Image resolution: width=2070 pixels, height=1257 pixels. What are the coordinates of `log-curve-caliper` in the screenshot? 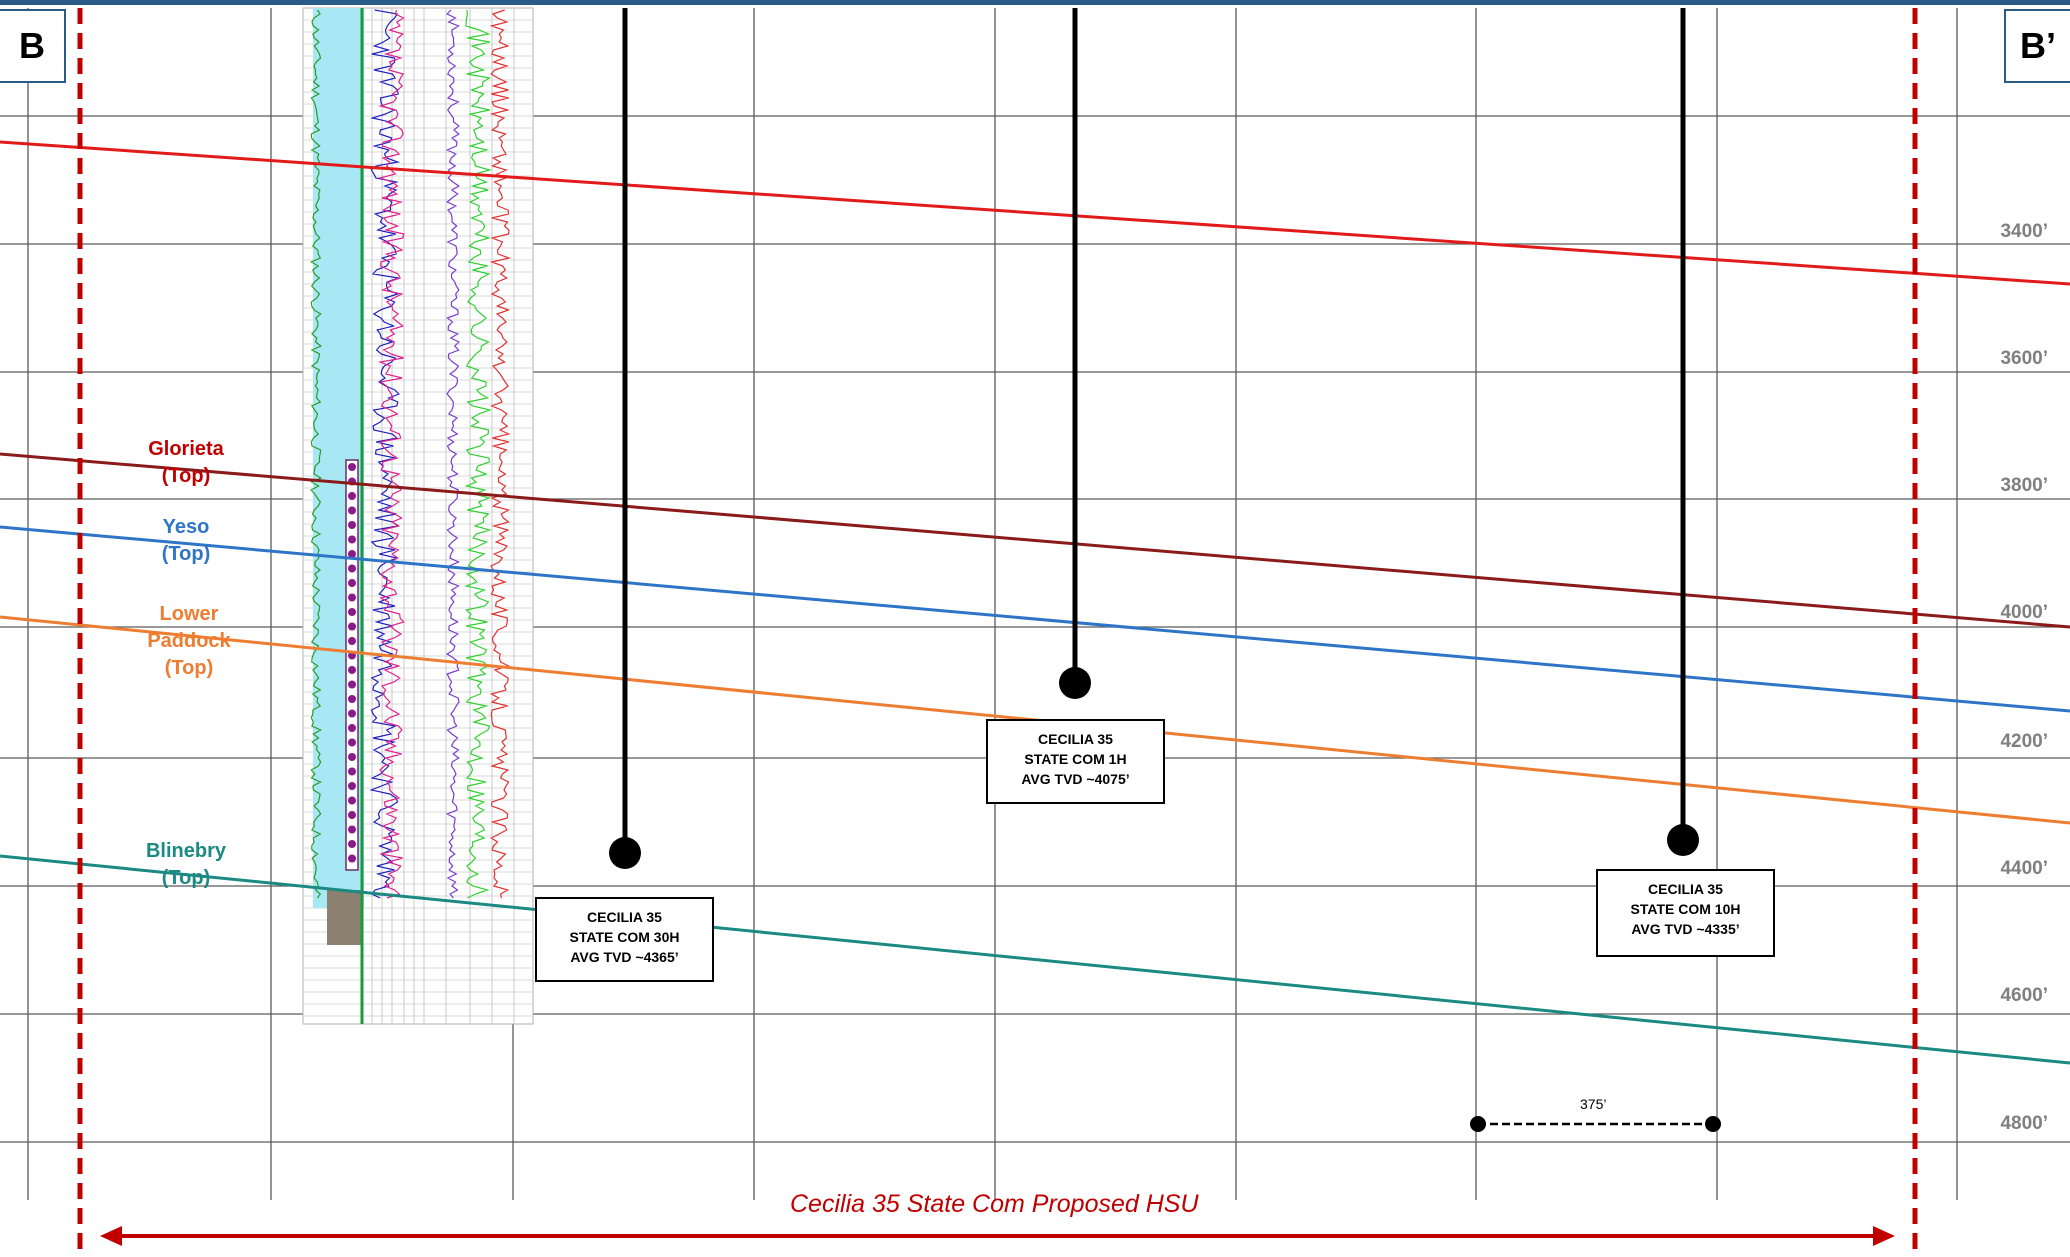 It's located at (500, 454).